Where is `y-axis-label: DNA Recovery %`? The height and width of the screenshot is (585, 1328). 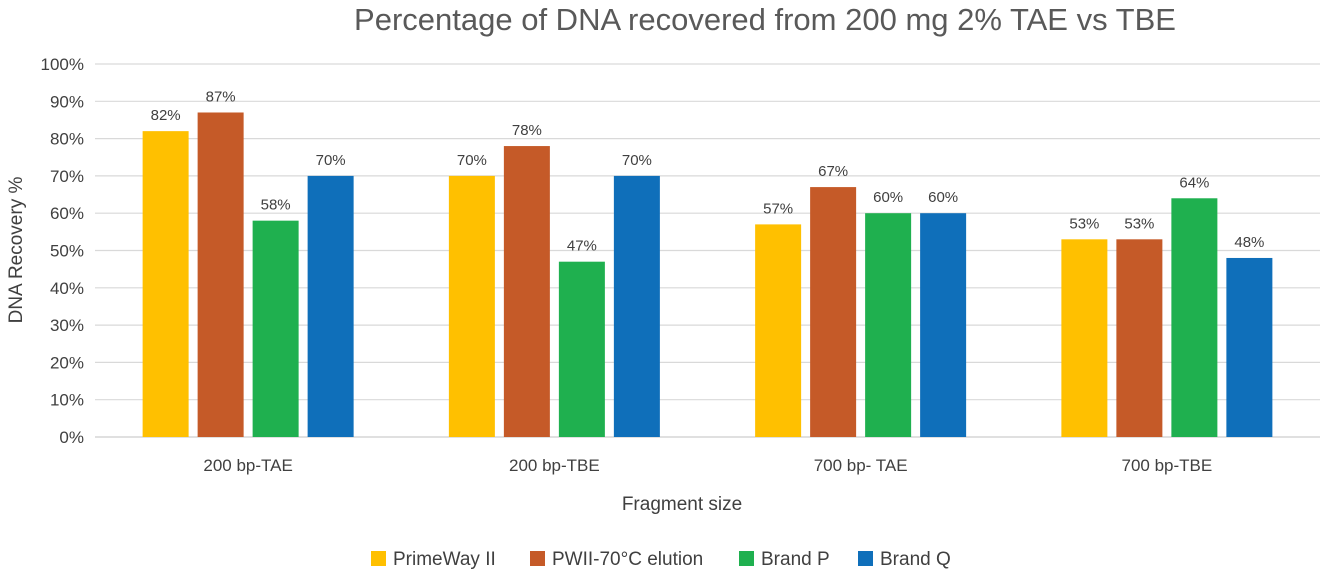
y-axis-label: DNA Recovery % is located at coordinates (16, 250).